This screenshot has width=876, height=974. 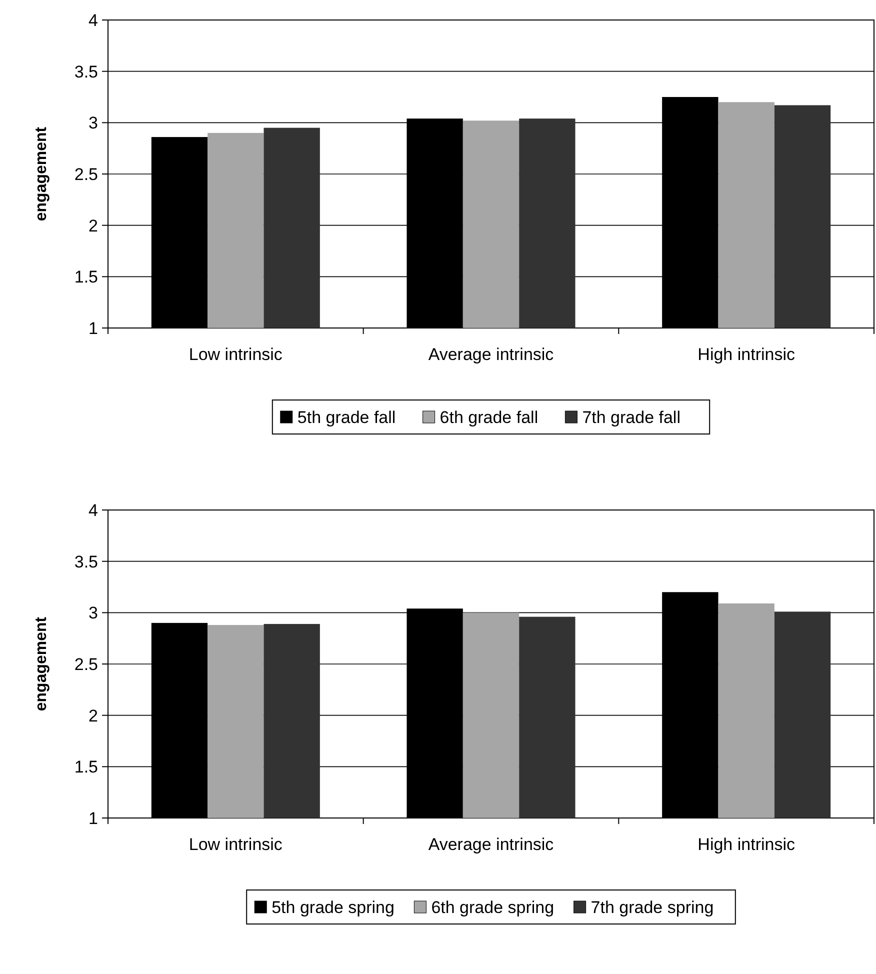 I want to click on legend-label: 6th grade spring, so click(x=492, y=907).